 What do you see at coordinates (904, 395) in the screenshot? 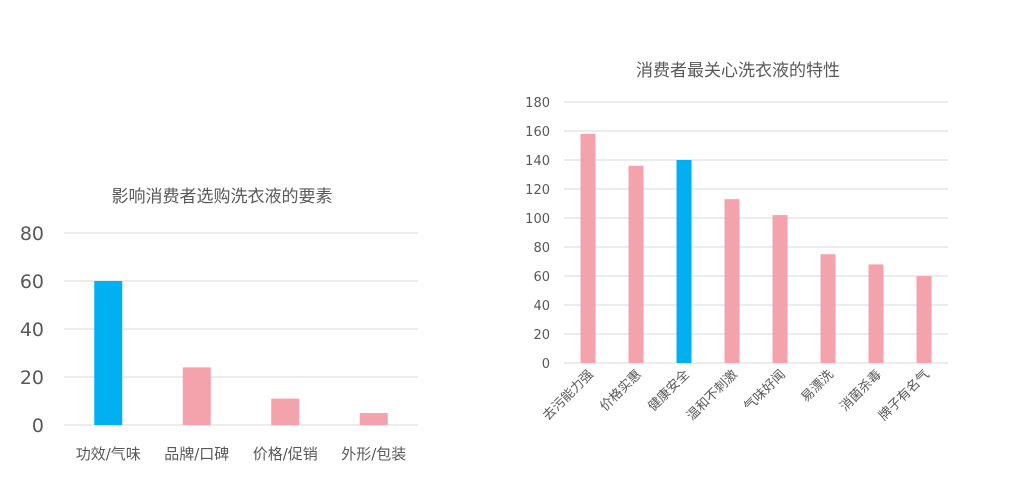
I see `x-tick-label: 牌子有名气` at bounding box center [904, 395].